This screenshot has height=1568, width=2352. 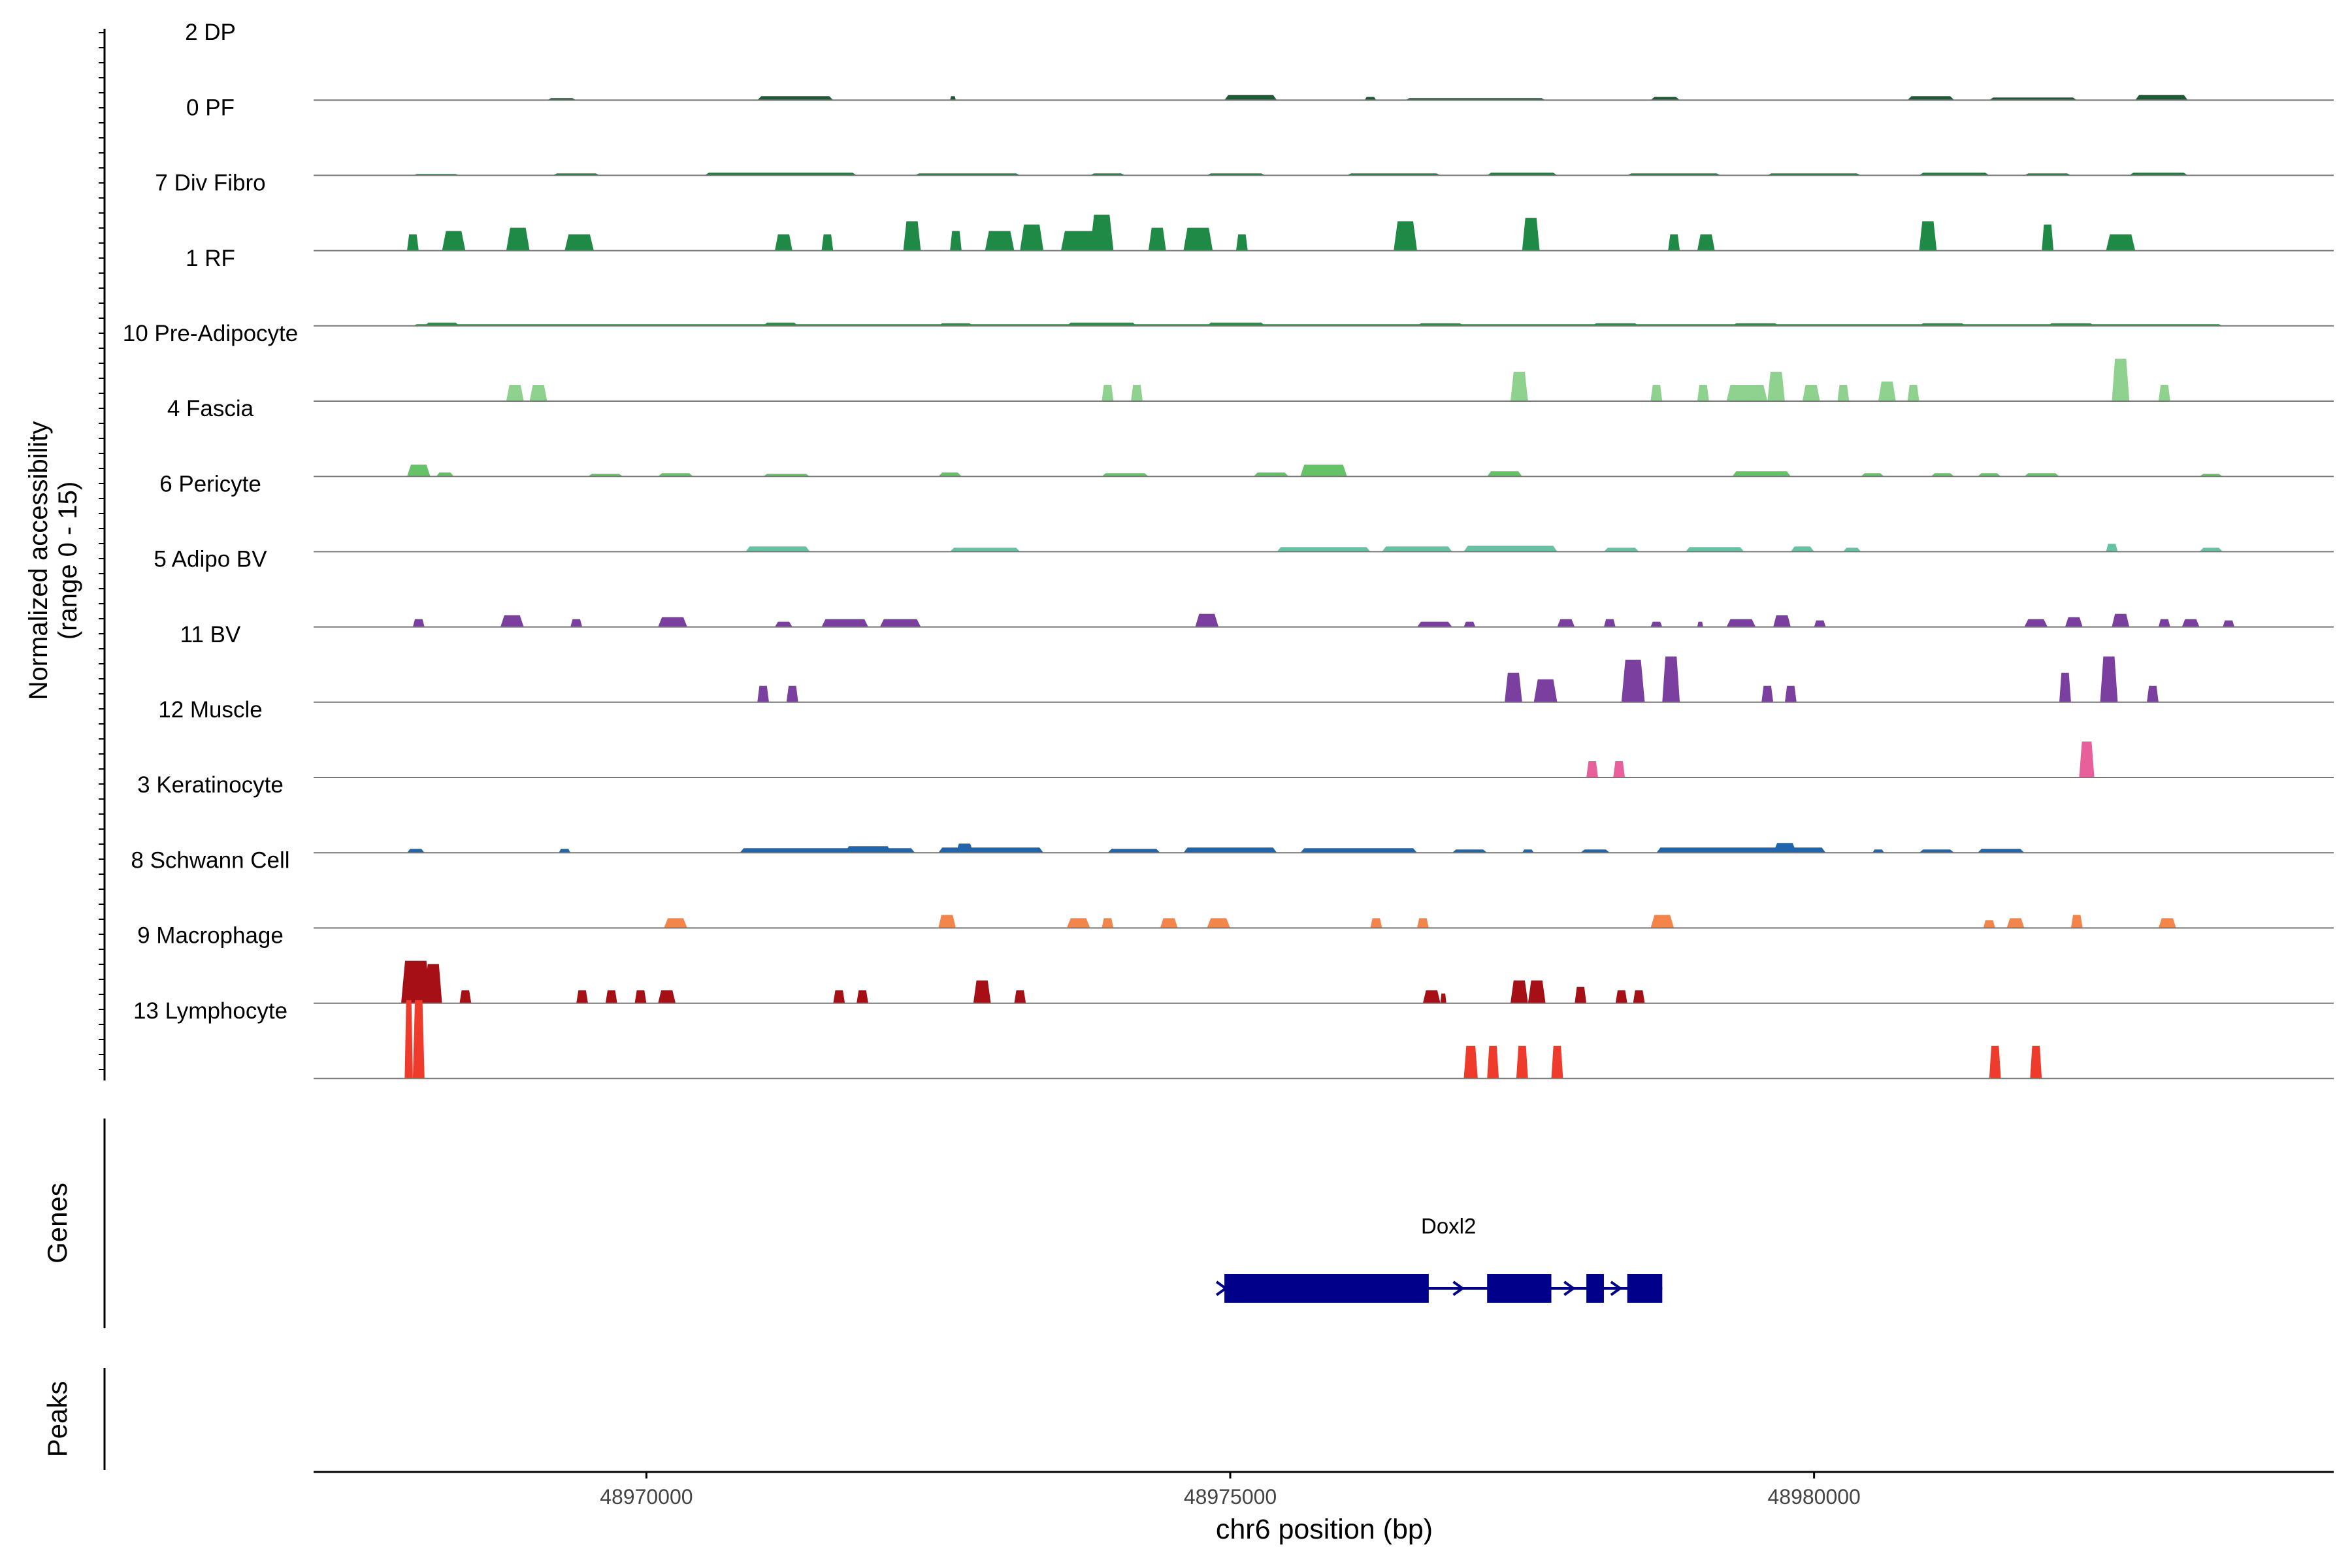 What do you see at coordinates (1244, 587) in the screenshot?
I see `track-5-adipo-bv: 5 Adipo BV` at bounding box center [1244, 587].